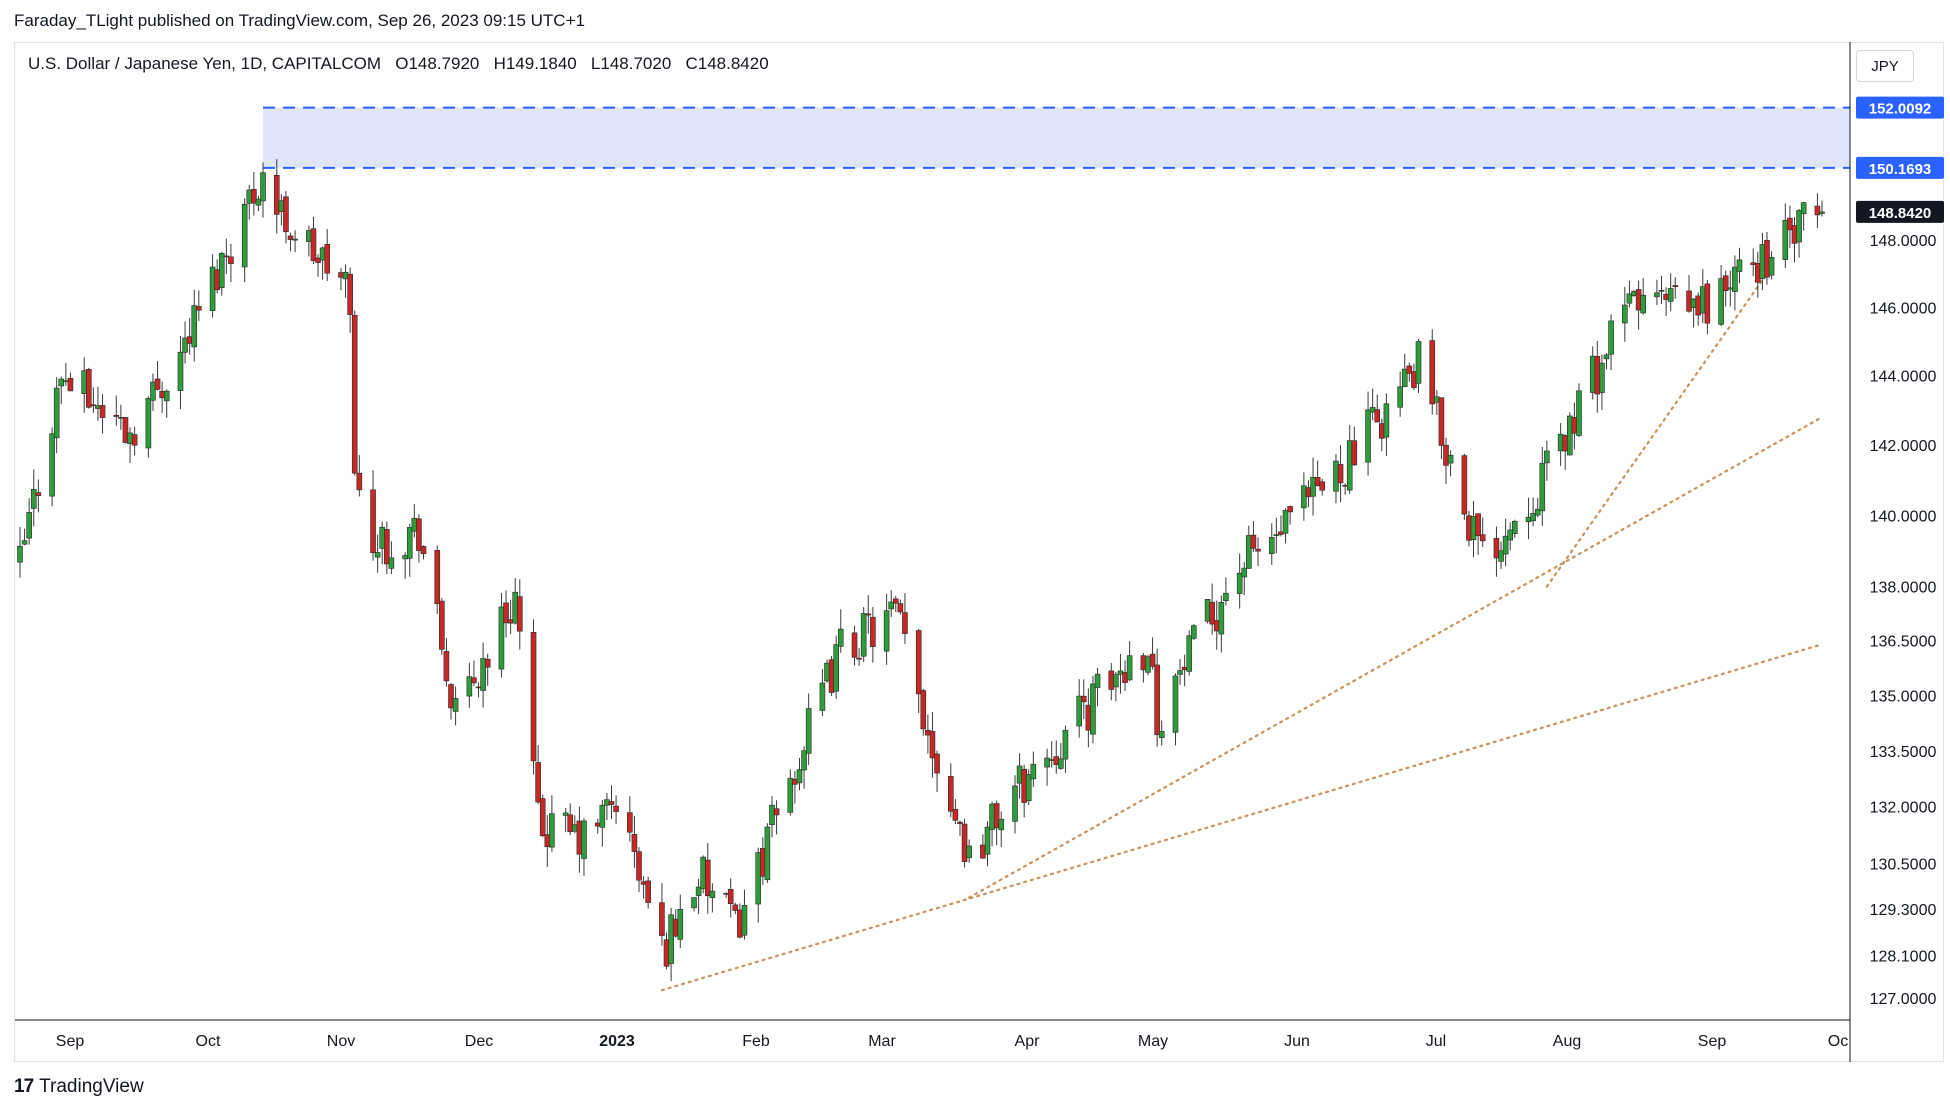 The height and width of the screenshot is (1110, 1950). What do you see at coordinates (1903, 308) in the screenshot?
I see `y-tick-label: 146.0000` at bounding box center [1903, 308].